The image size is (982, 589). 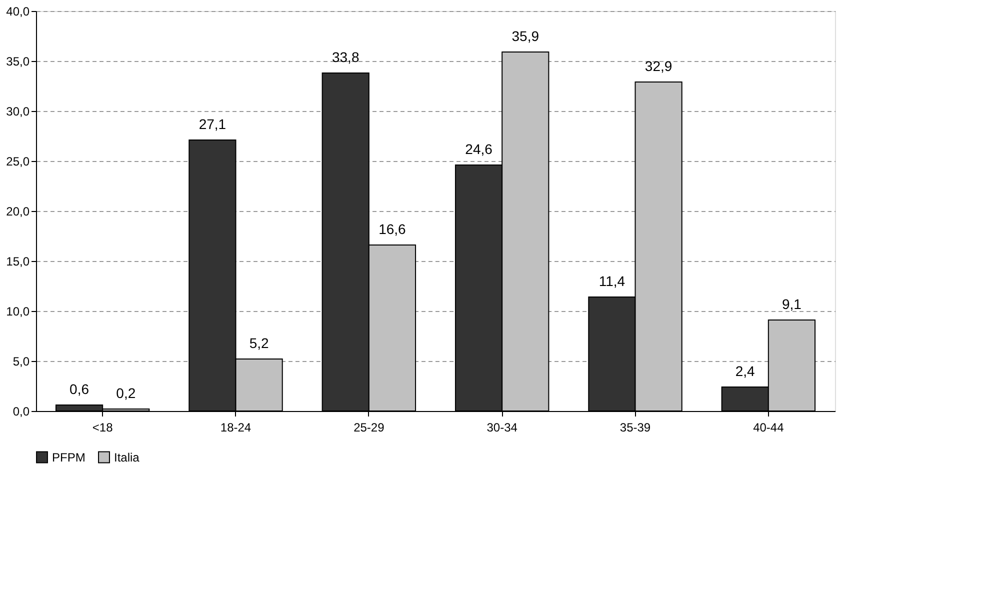 I want to click on y-tick-label: 15,0, so click(x=18, y=261).